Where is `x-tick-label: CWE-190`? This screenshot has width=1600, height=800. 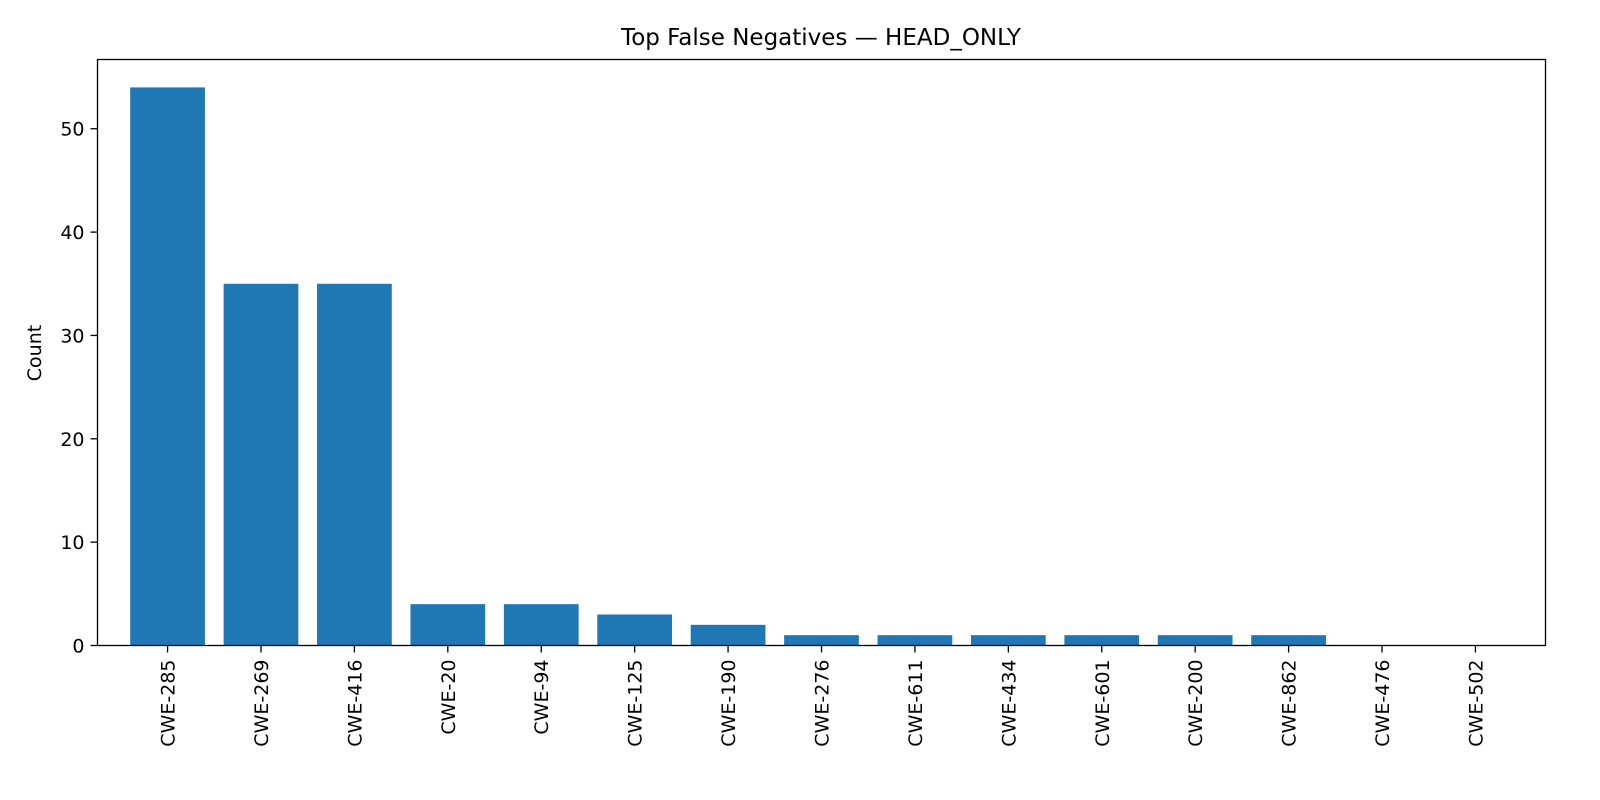
x-tick-label: CWE-190 is located at coordinates (729, 703).